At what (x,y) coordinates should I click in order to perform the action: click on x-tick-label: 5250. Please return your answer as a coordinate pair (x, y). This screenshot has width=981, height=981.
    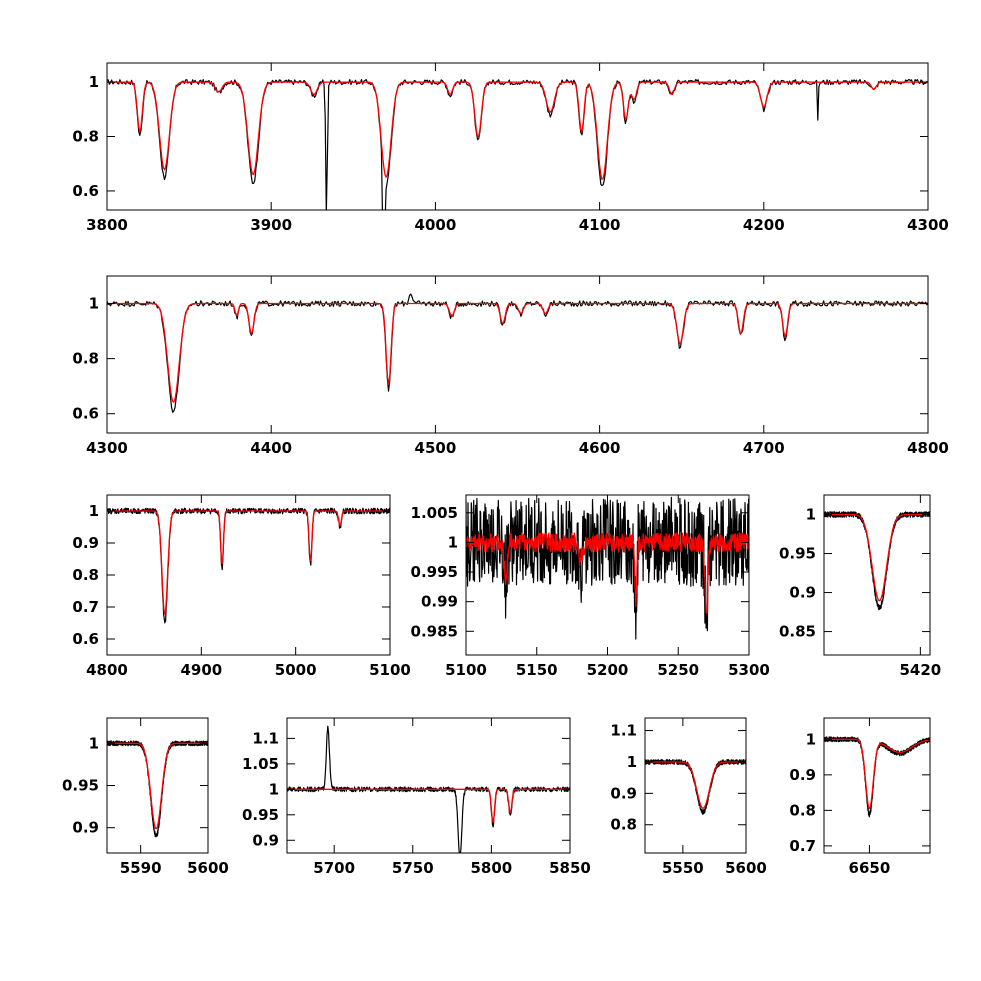
    Looking at the image, I should click on (678, 670).